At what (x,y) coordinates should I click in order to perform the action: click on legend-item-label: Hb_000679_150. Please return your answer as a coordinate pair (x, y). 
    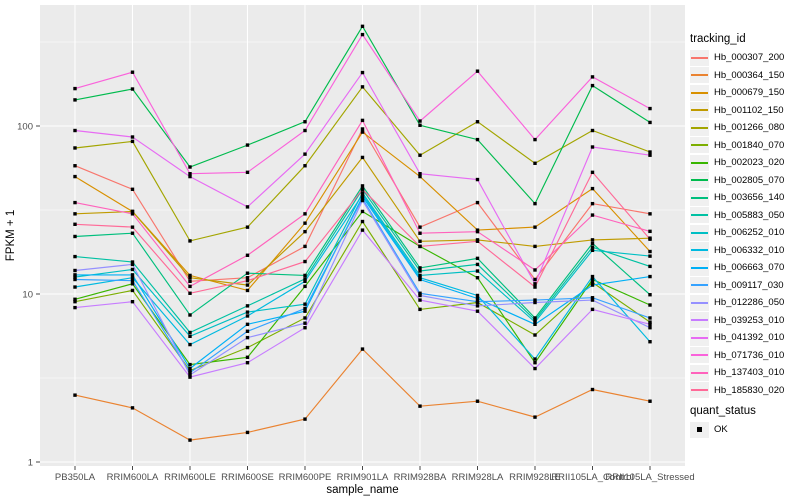
    Looking at the image, I should click on (749, 92).